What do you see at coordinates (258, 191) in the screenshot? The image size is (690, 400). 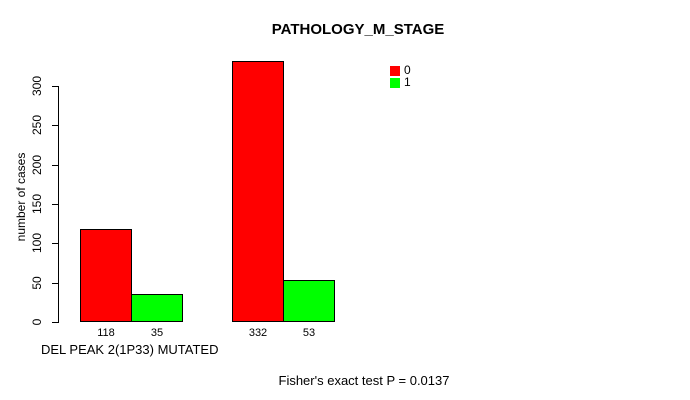 I see `bar-group2-series0` at bounding box center [258, 191].